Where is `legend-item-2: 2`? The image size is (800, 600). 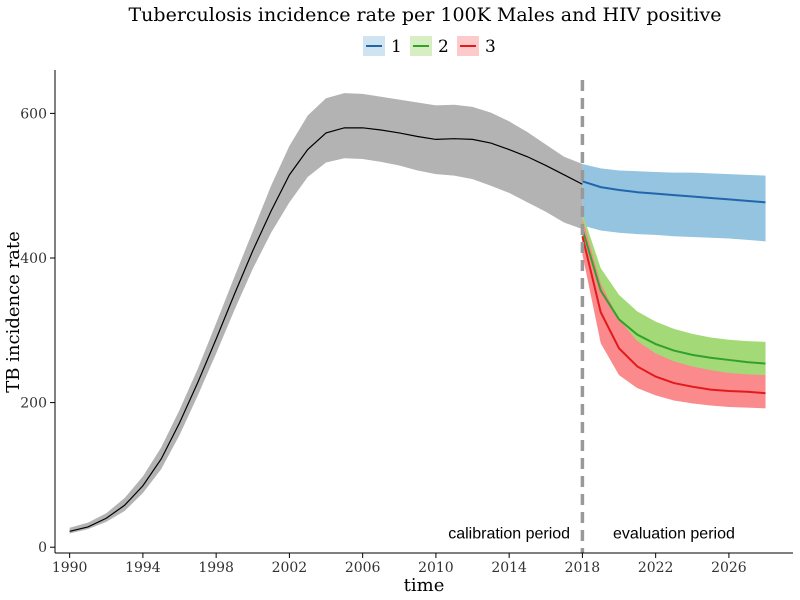
legend-item-2: 2 is located at coordinates (429, 46).